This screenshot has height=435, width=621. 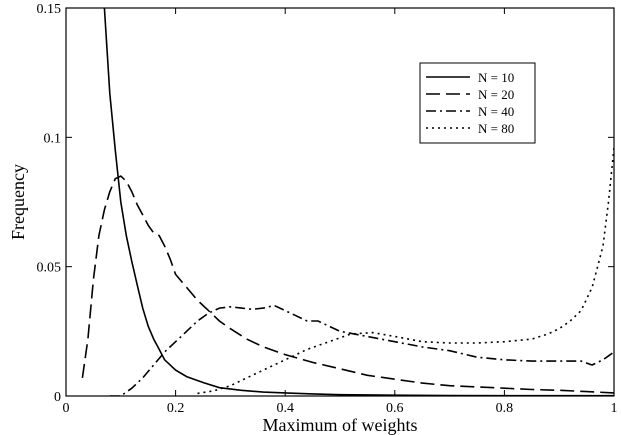 What do you see at coordinates (66, 408) in the screenshot?
I see `x-tick-label: 0` at bounding box center [66, 408].